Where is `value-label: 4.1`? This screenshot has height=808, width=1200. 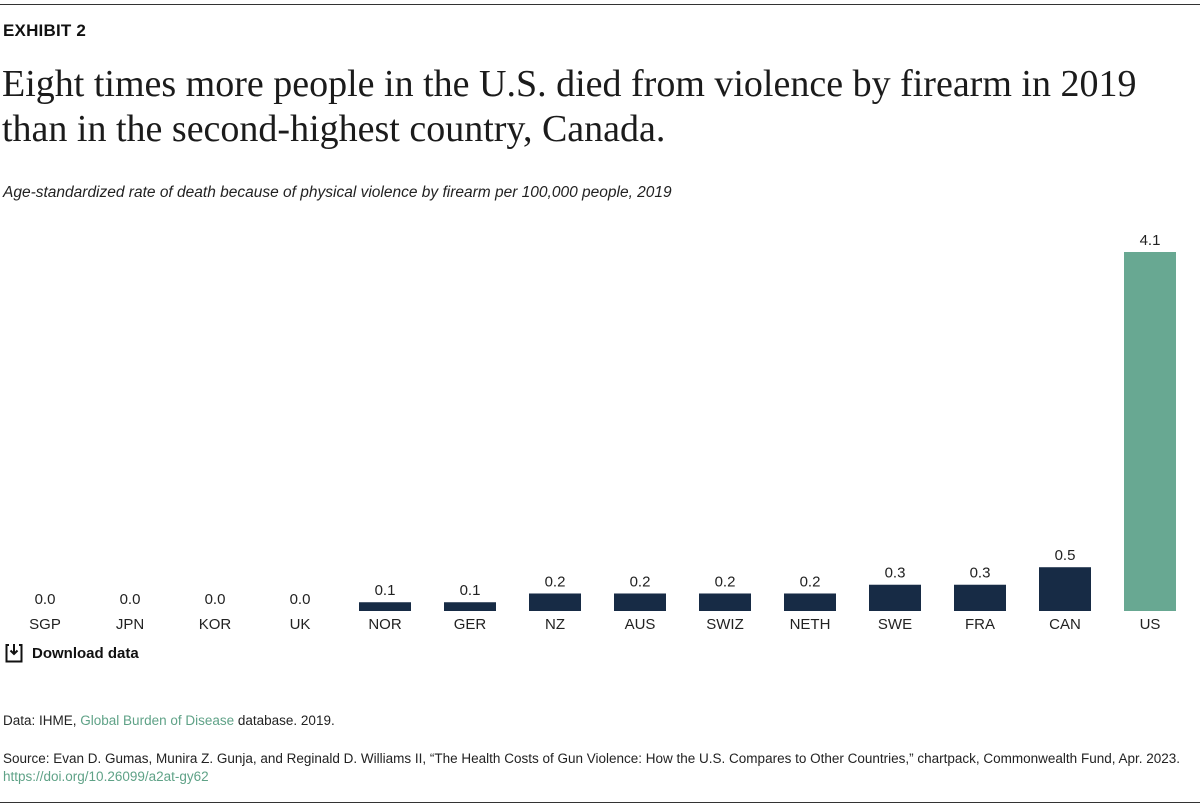
value-label: 4.1 is located at coordinates (1150, 240).